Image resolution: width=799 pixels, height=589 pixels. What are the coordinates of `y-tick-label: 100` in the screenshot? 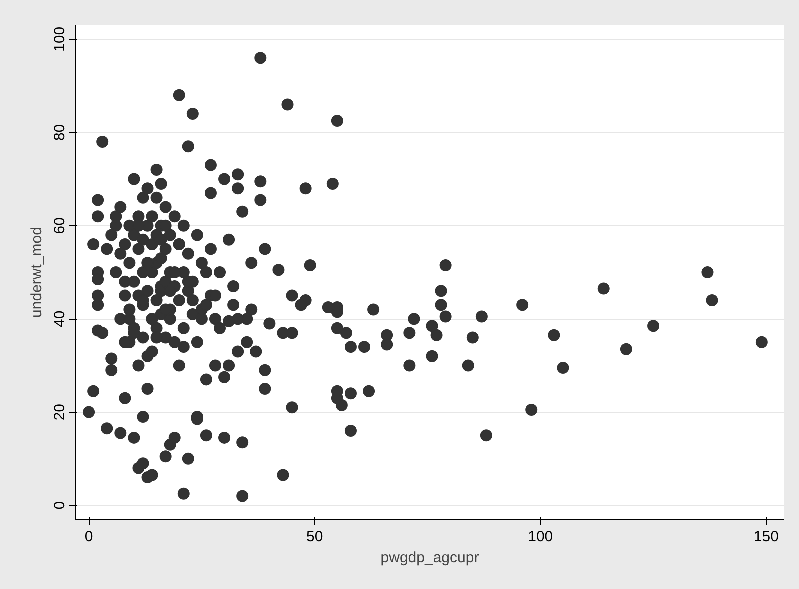 It's located at (60, 39).